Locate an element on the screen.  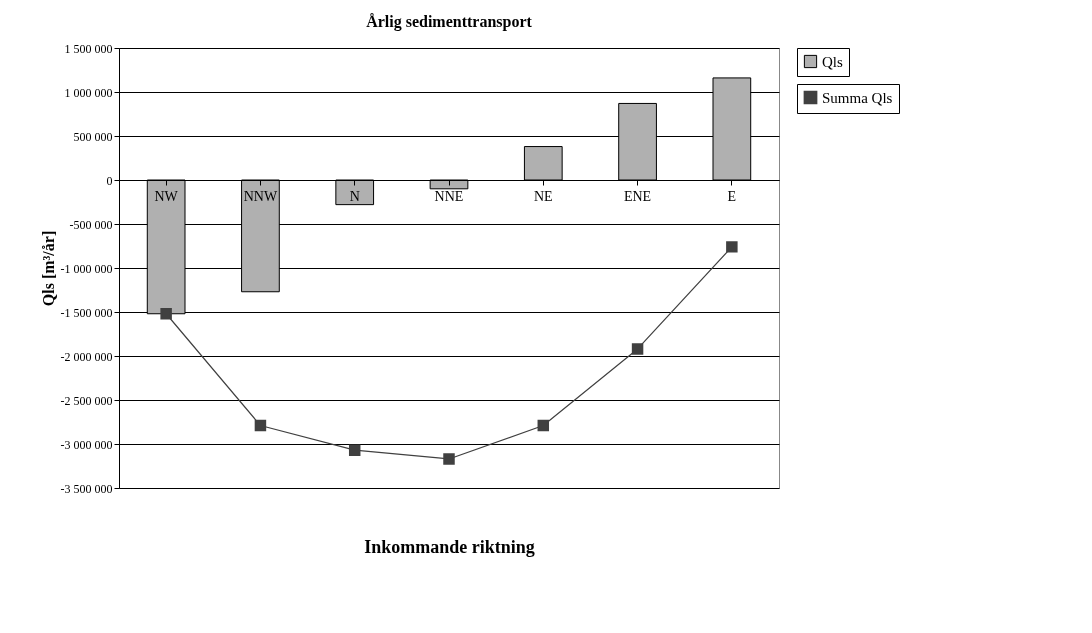
y-tick-label: -3 000 000 is located at coordinates (86, 444).